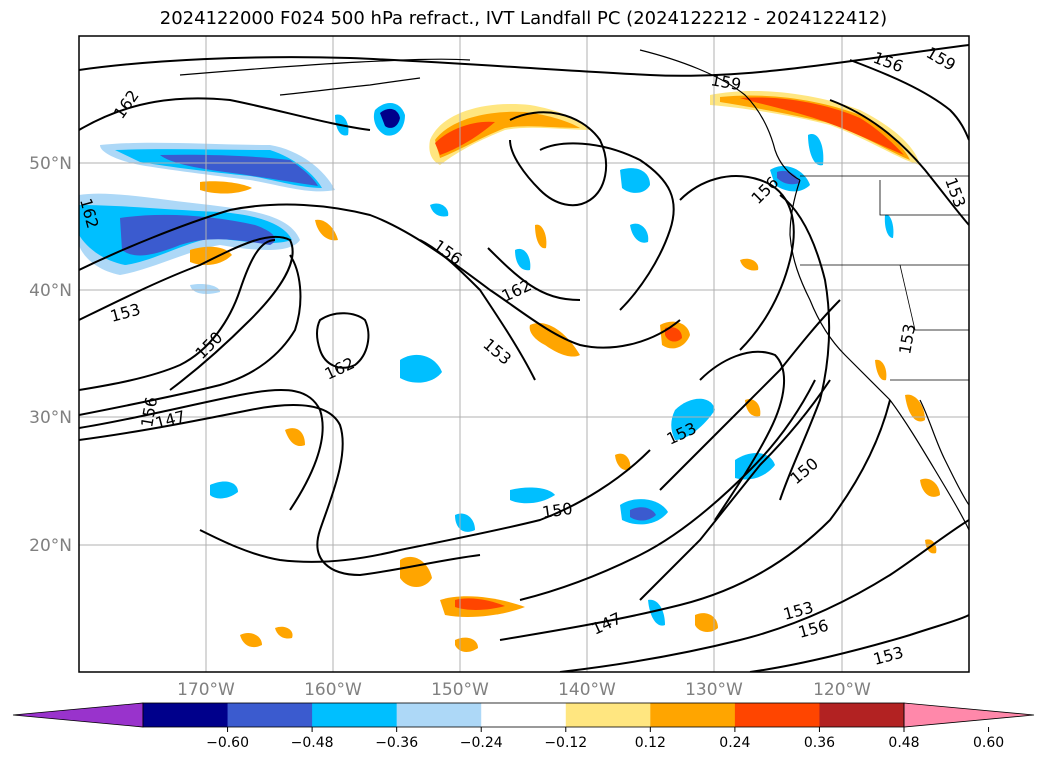 The width and height of the screenshot is (1047, 765). What do you see at coordinates (557, 510) in the screenshot?
I see `contour-label: 150` at bounding box center [557, 510].